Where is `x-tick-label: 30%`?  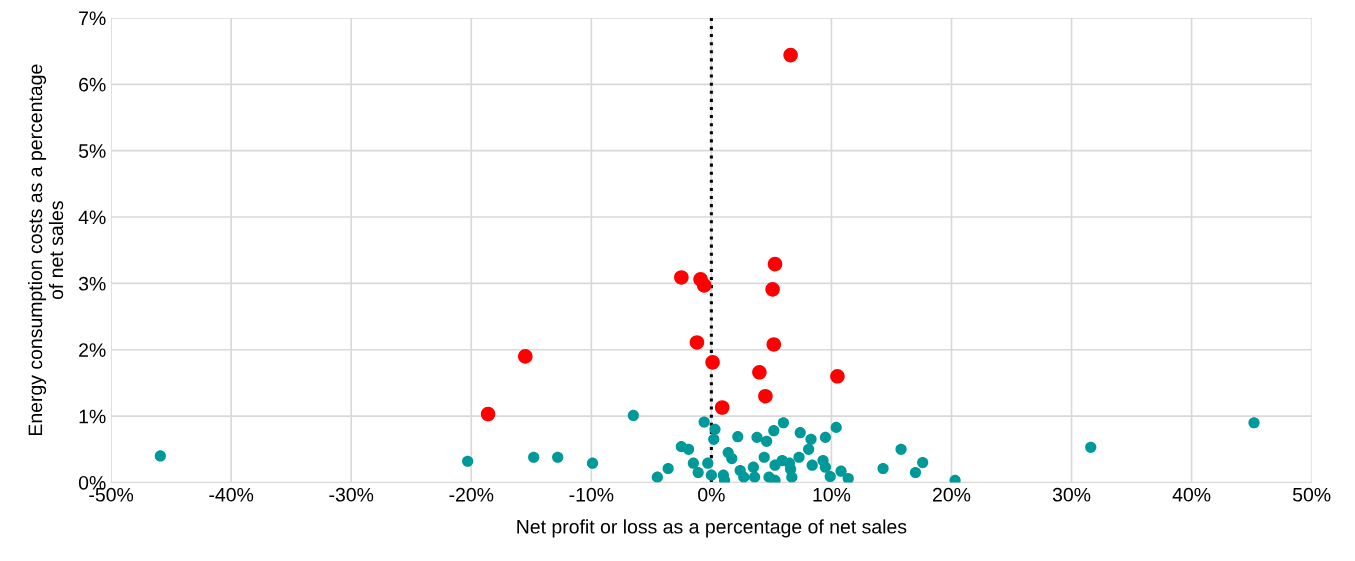
x-tick-label: 30% is located at coordinates (1071, 494).